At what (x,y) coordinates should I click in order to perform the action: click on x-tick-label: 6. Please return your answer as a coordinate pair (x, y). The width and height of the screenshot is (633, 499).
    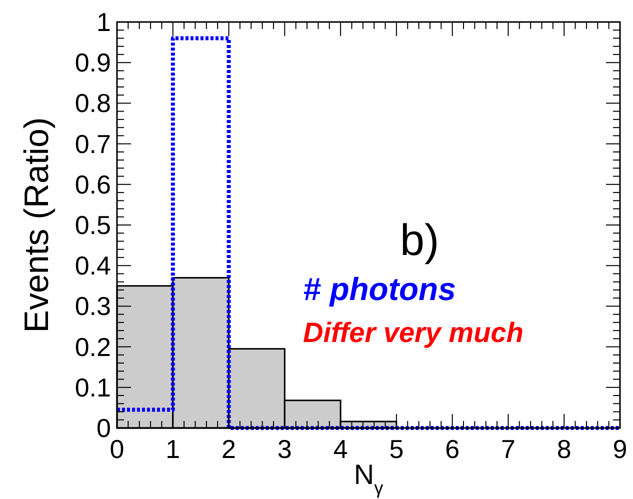
    Looking at the image, I should click on (452, 449).